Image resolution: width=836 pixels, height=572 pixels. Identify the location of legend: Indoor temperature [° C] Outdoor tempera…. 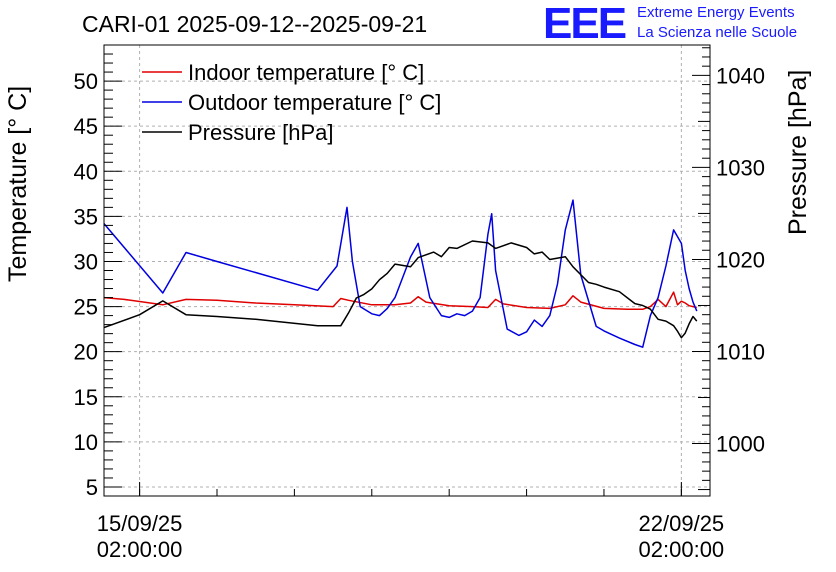
(291, 102).